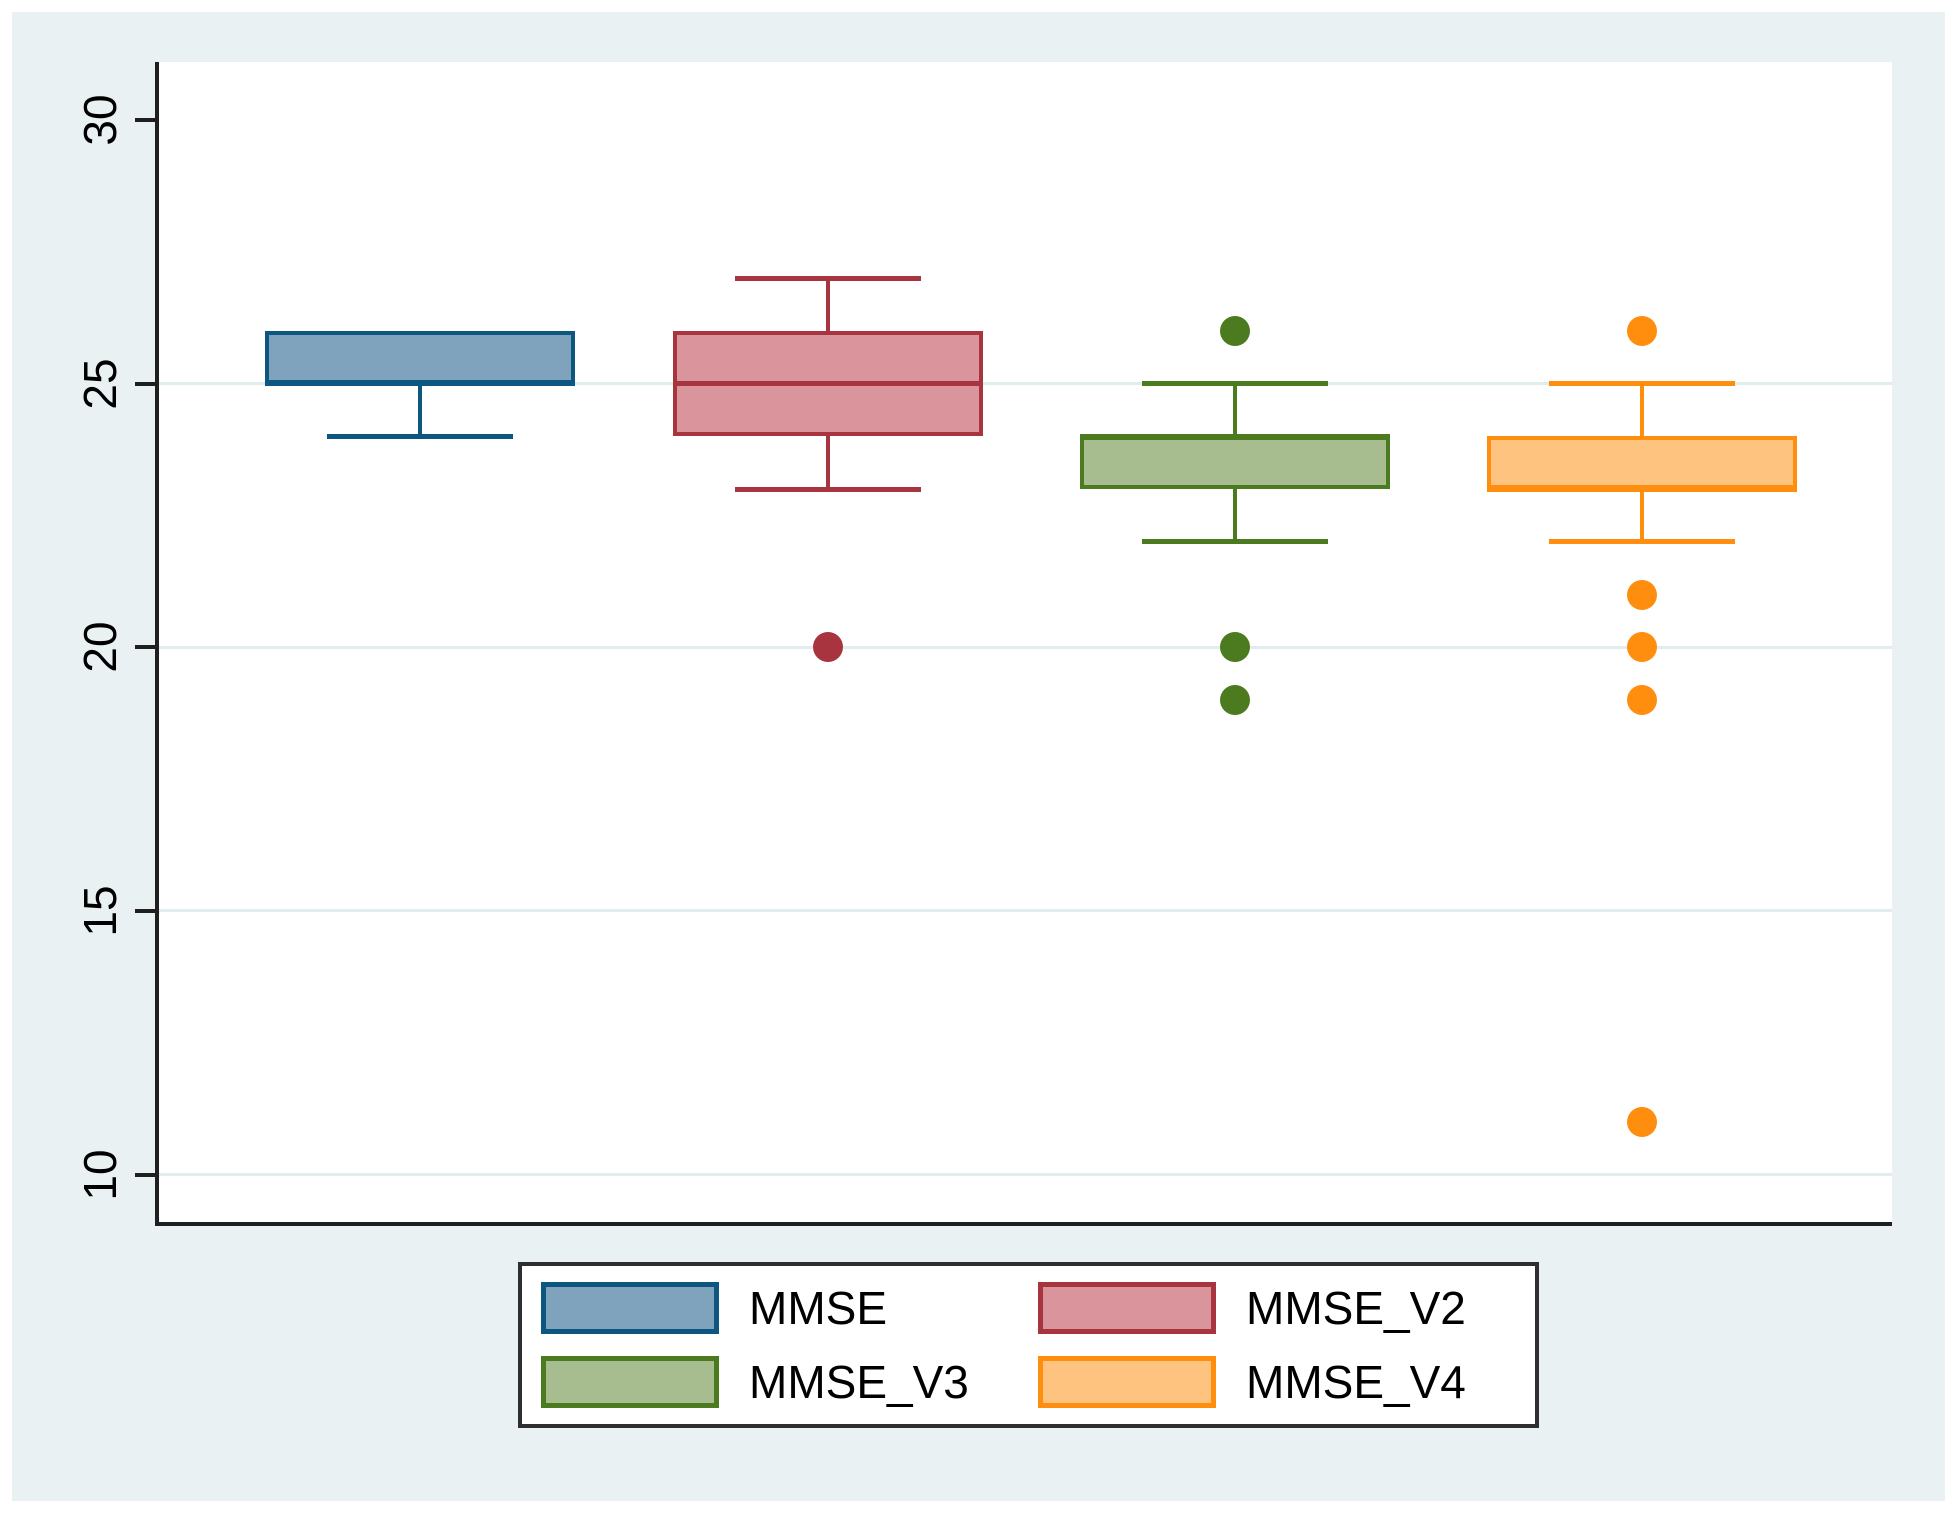  Describe the element at coordinates (100, 1174) in the screenshot. I see `y-tick-label-10: 10` at that location.